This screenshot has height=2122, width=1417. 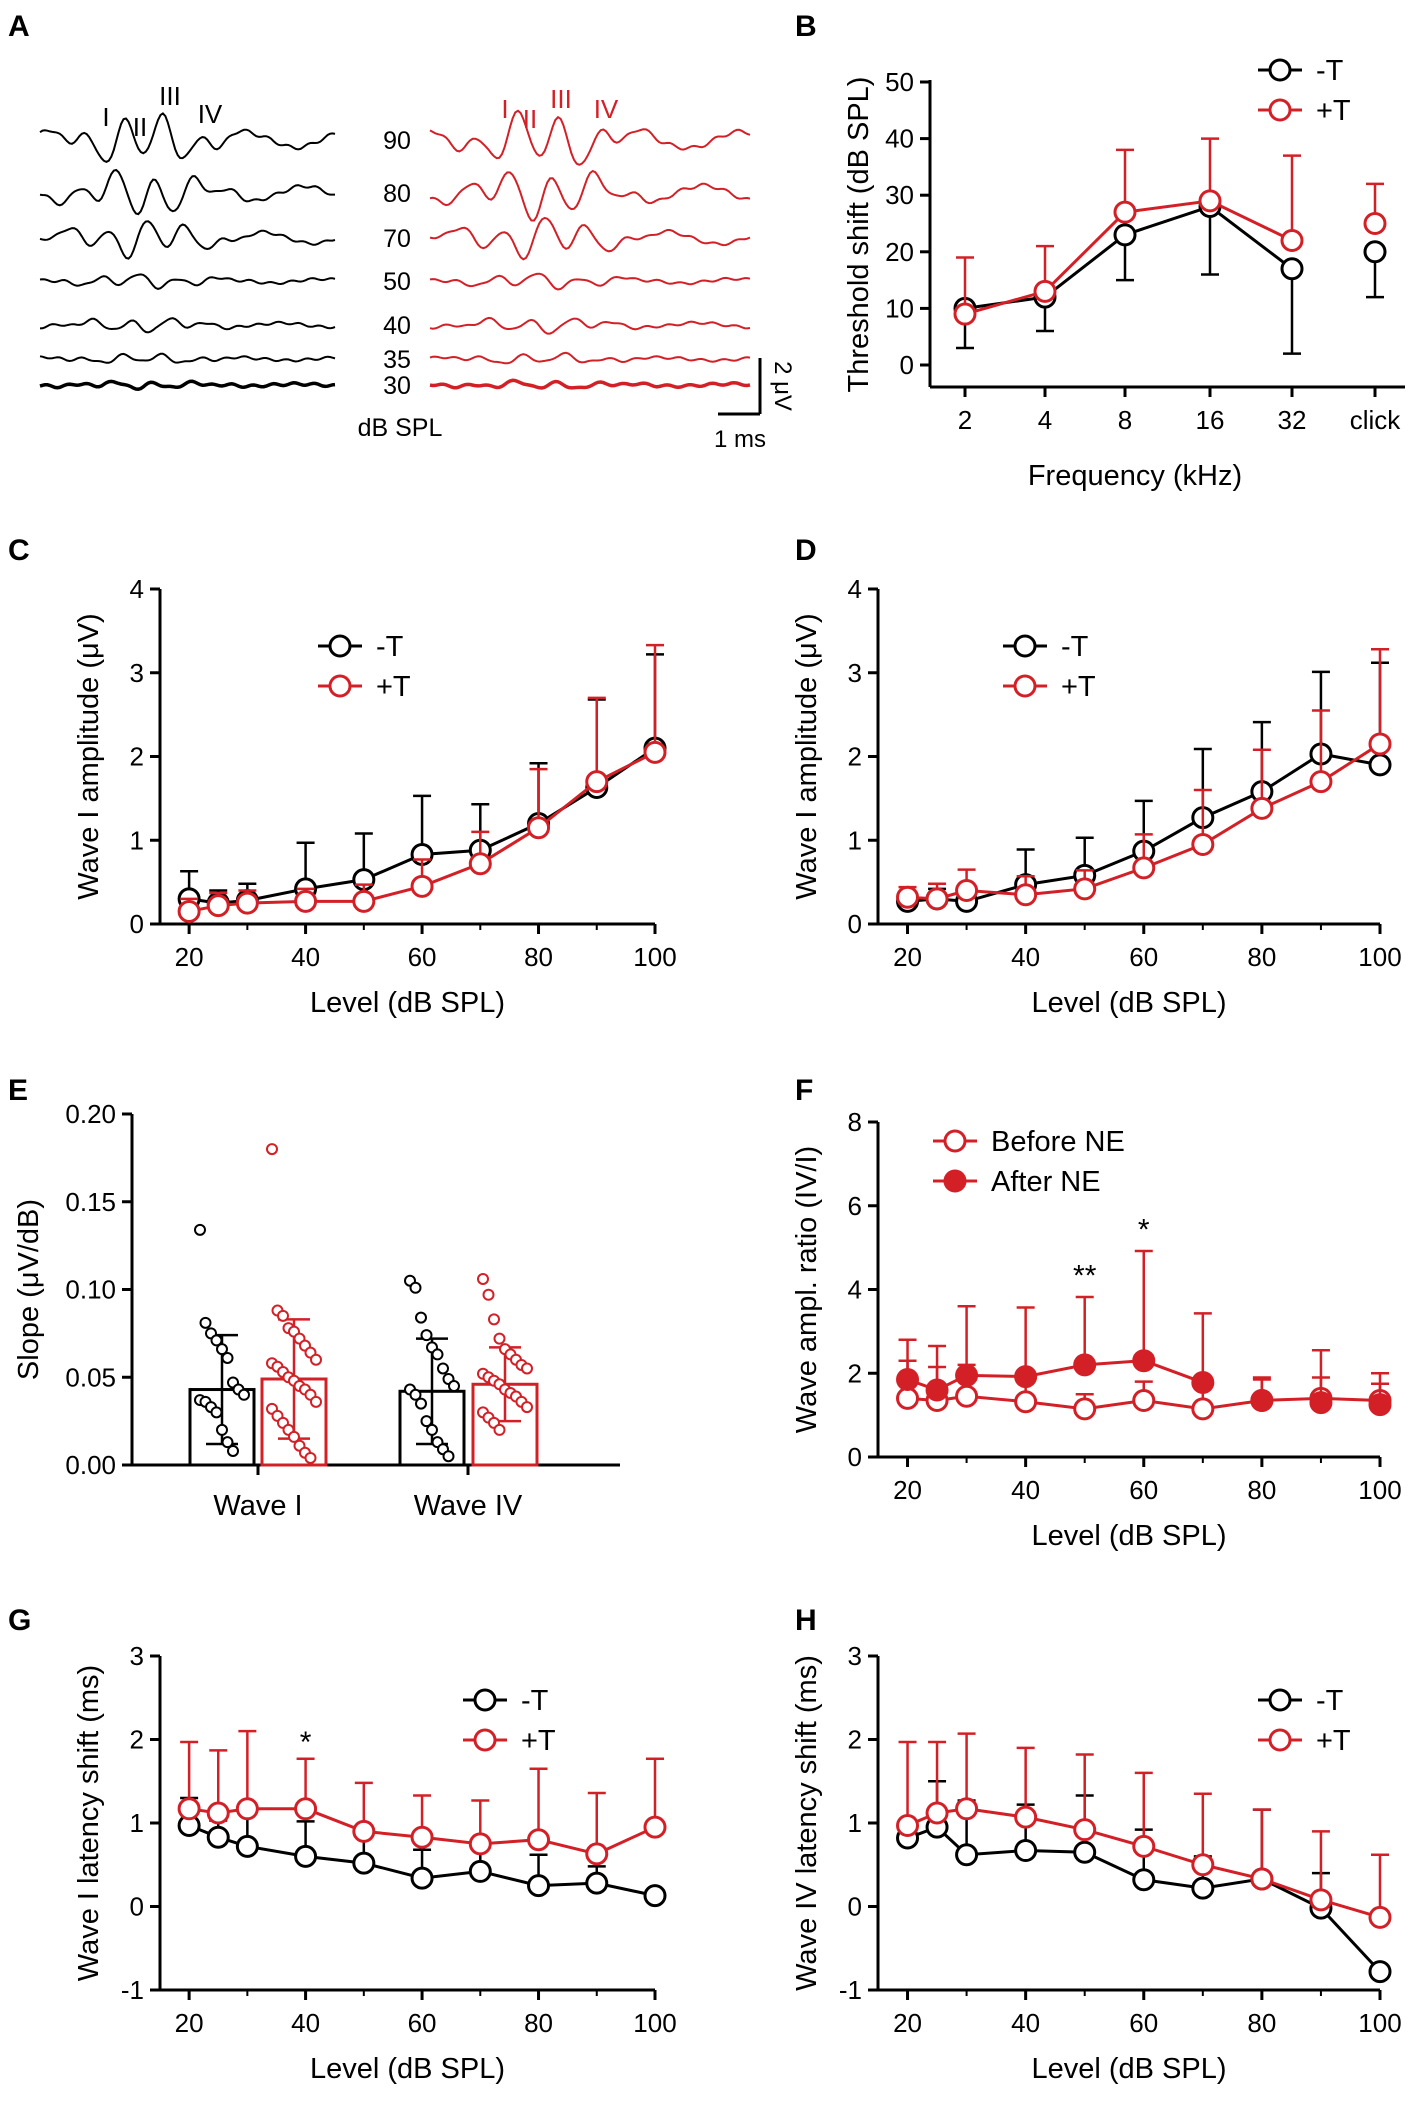 What do you see at coordinates (132, 1990) in the screenshot?
I see `y-tick-label: -1` at bounding box center [132, 1990].